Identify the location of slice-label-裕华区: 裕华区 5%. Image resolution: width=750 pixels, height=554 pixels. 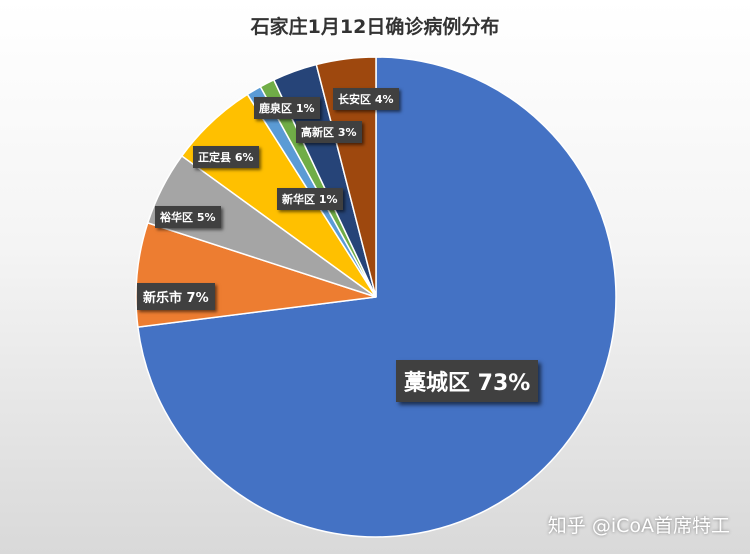
(188, 217).